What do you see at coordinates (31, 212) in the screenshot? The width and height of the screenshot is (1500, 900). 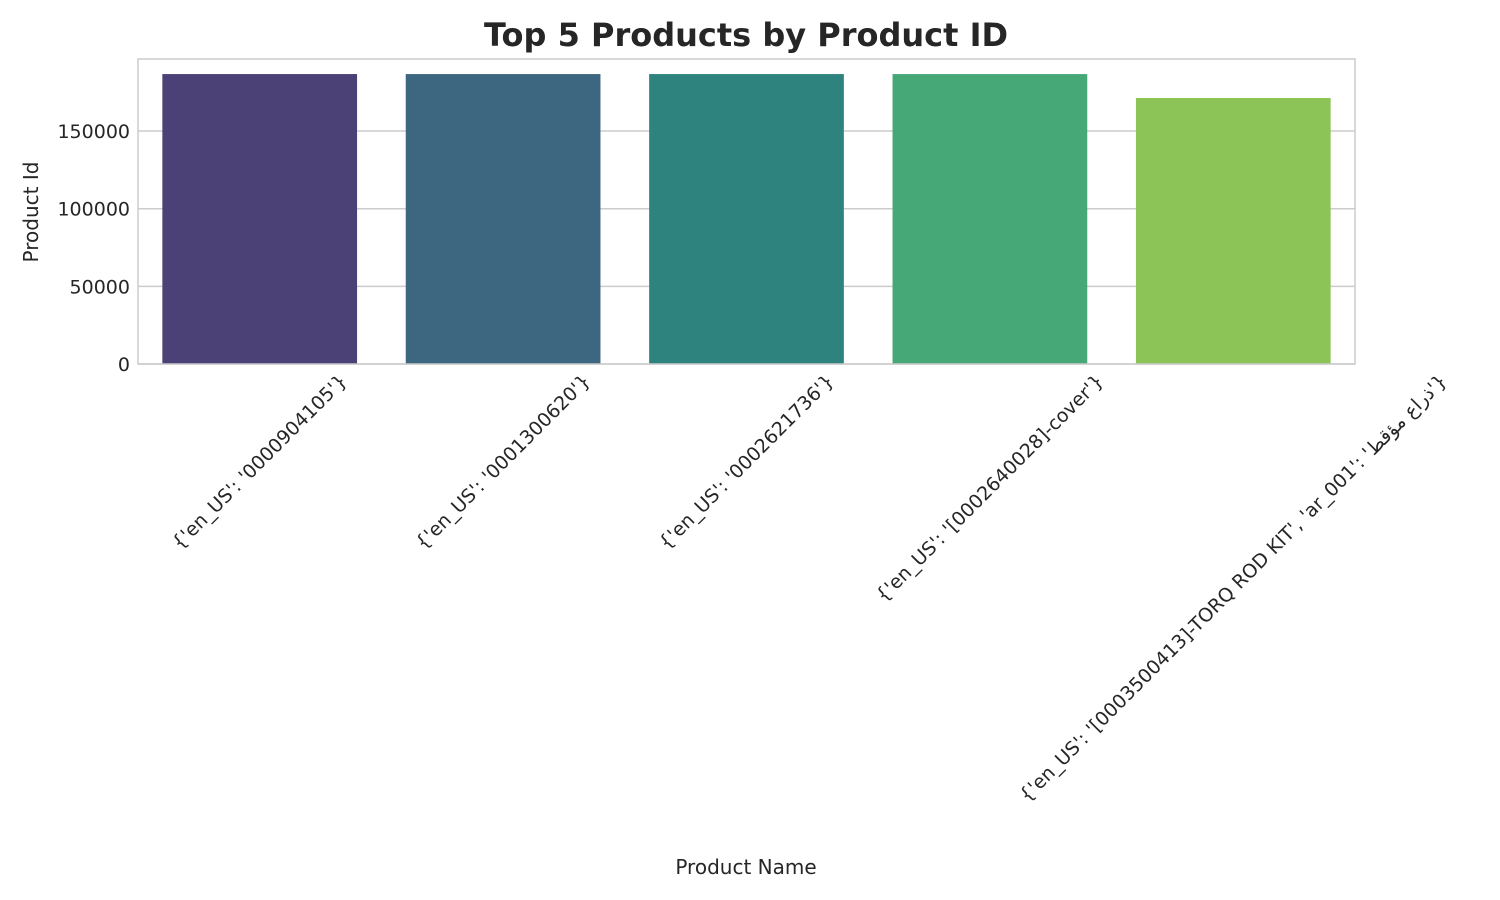 I see `y-axis-label: Product Id` at bounding box center [31, 212].